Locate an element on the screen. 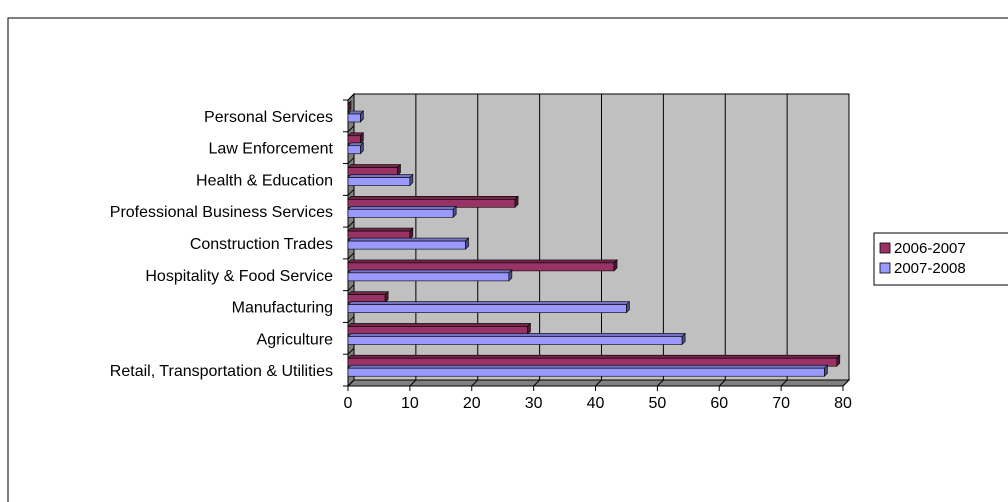 This screenshot has height=502, width=1008. x-tick-label: 80 is located at coordinates (843, 403).